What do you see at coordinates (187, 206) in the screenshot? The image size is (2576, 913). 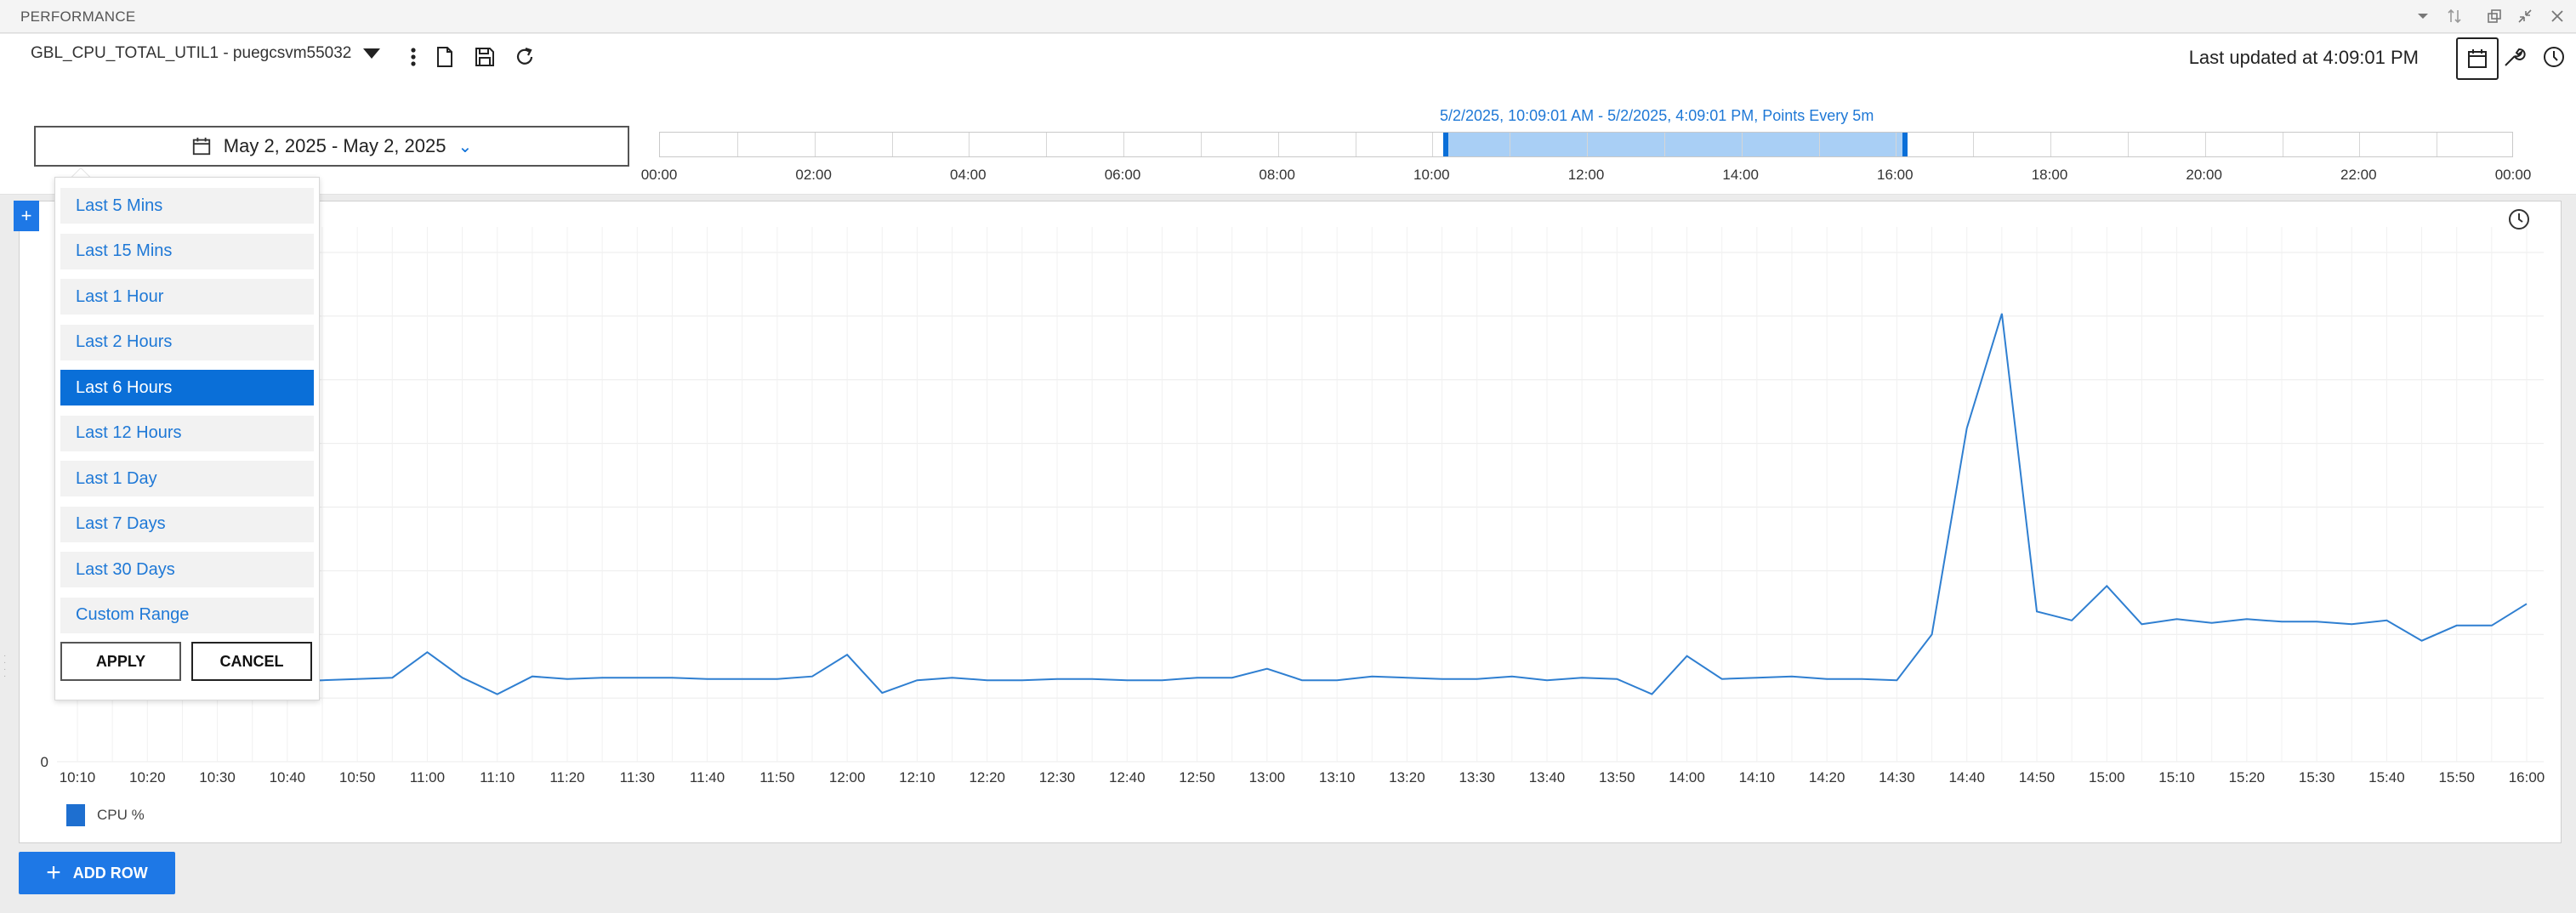 I see `range-option: Last 5 Mins` at bounding box center [187, 206].